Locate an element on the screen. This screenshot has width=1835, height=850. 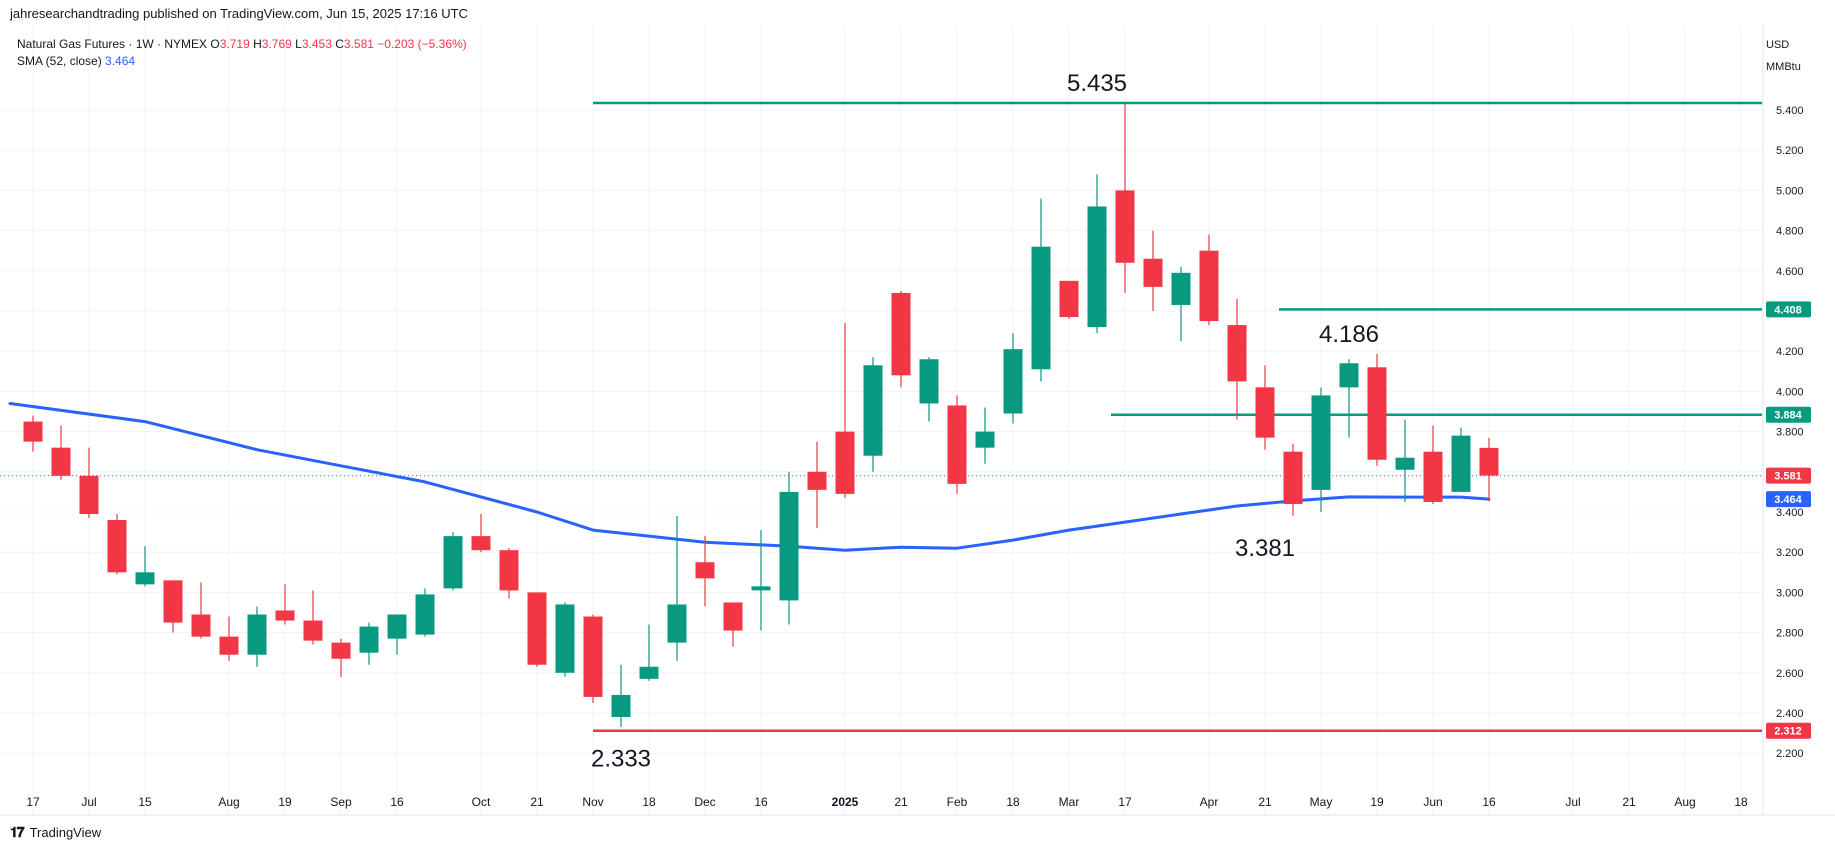
time-tick-label: 16 is located at coordinates (397, 802).